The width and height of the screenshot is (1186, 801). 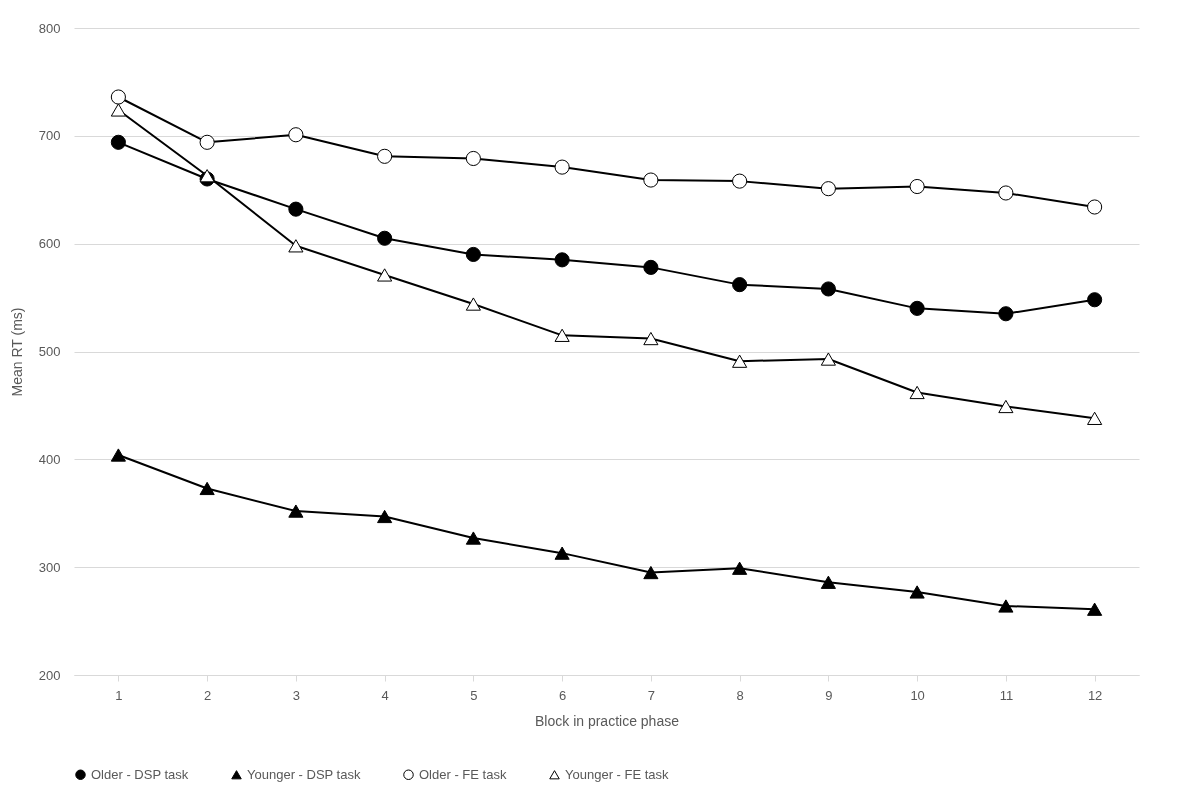 I want to click on y-axis-title: Mean RT (ms), so click(x=16, y=352).